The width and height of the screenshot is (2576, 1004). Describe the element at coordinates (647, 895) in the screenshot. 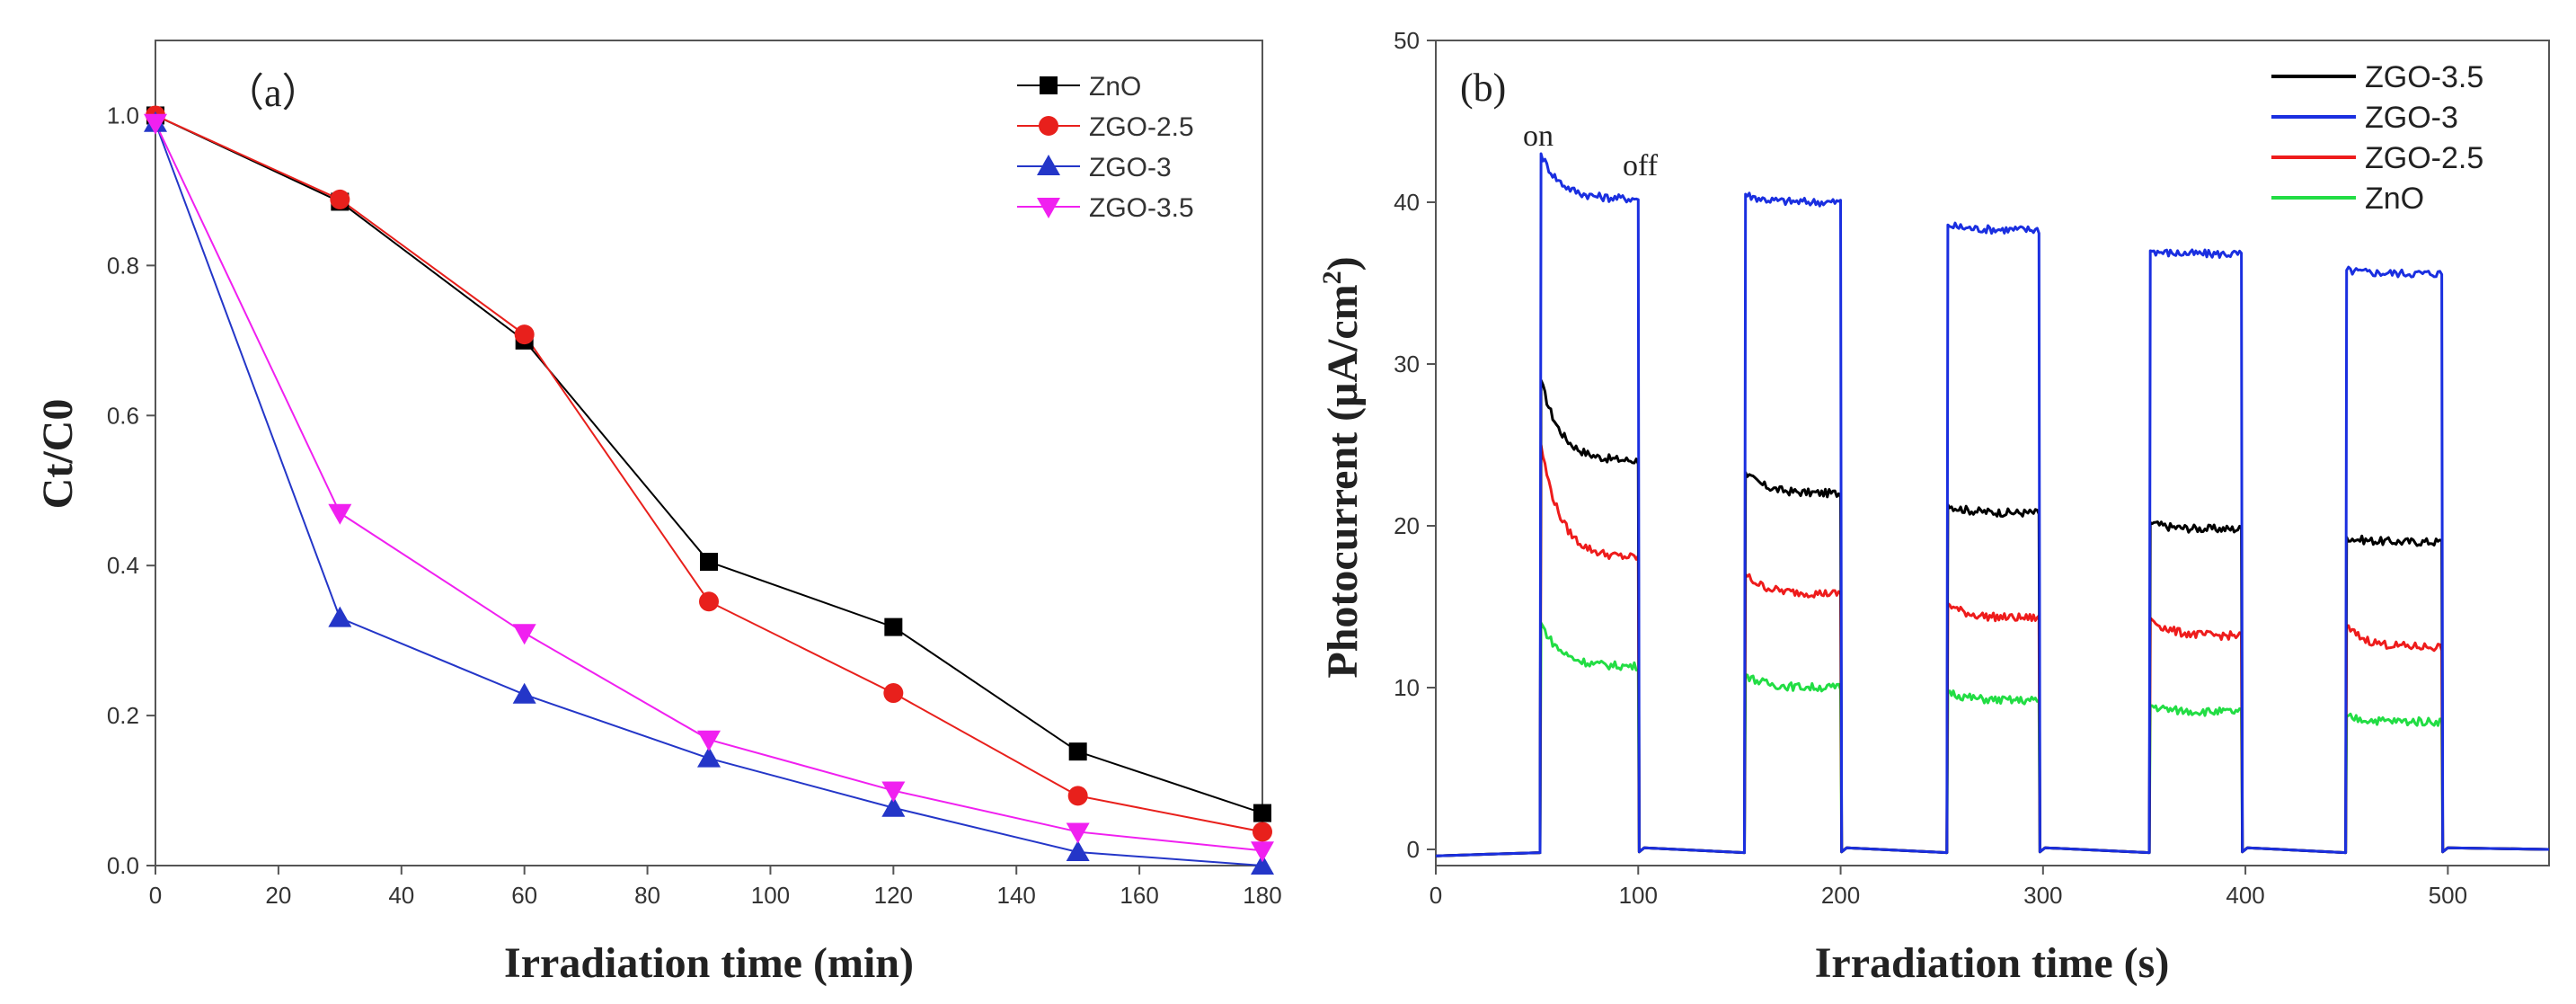

I see `chart-a-xtick-label: 80` at that location.